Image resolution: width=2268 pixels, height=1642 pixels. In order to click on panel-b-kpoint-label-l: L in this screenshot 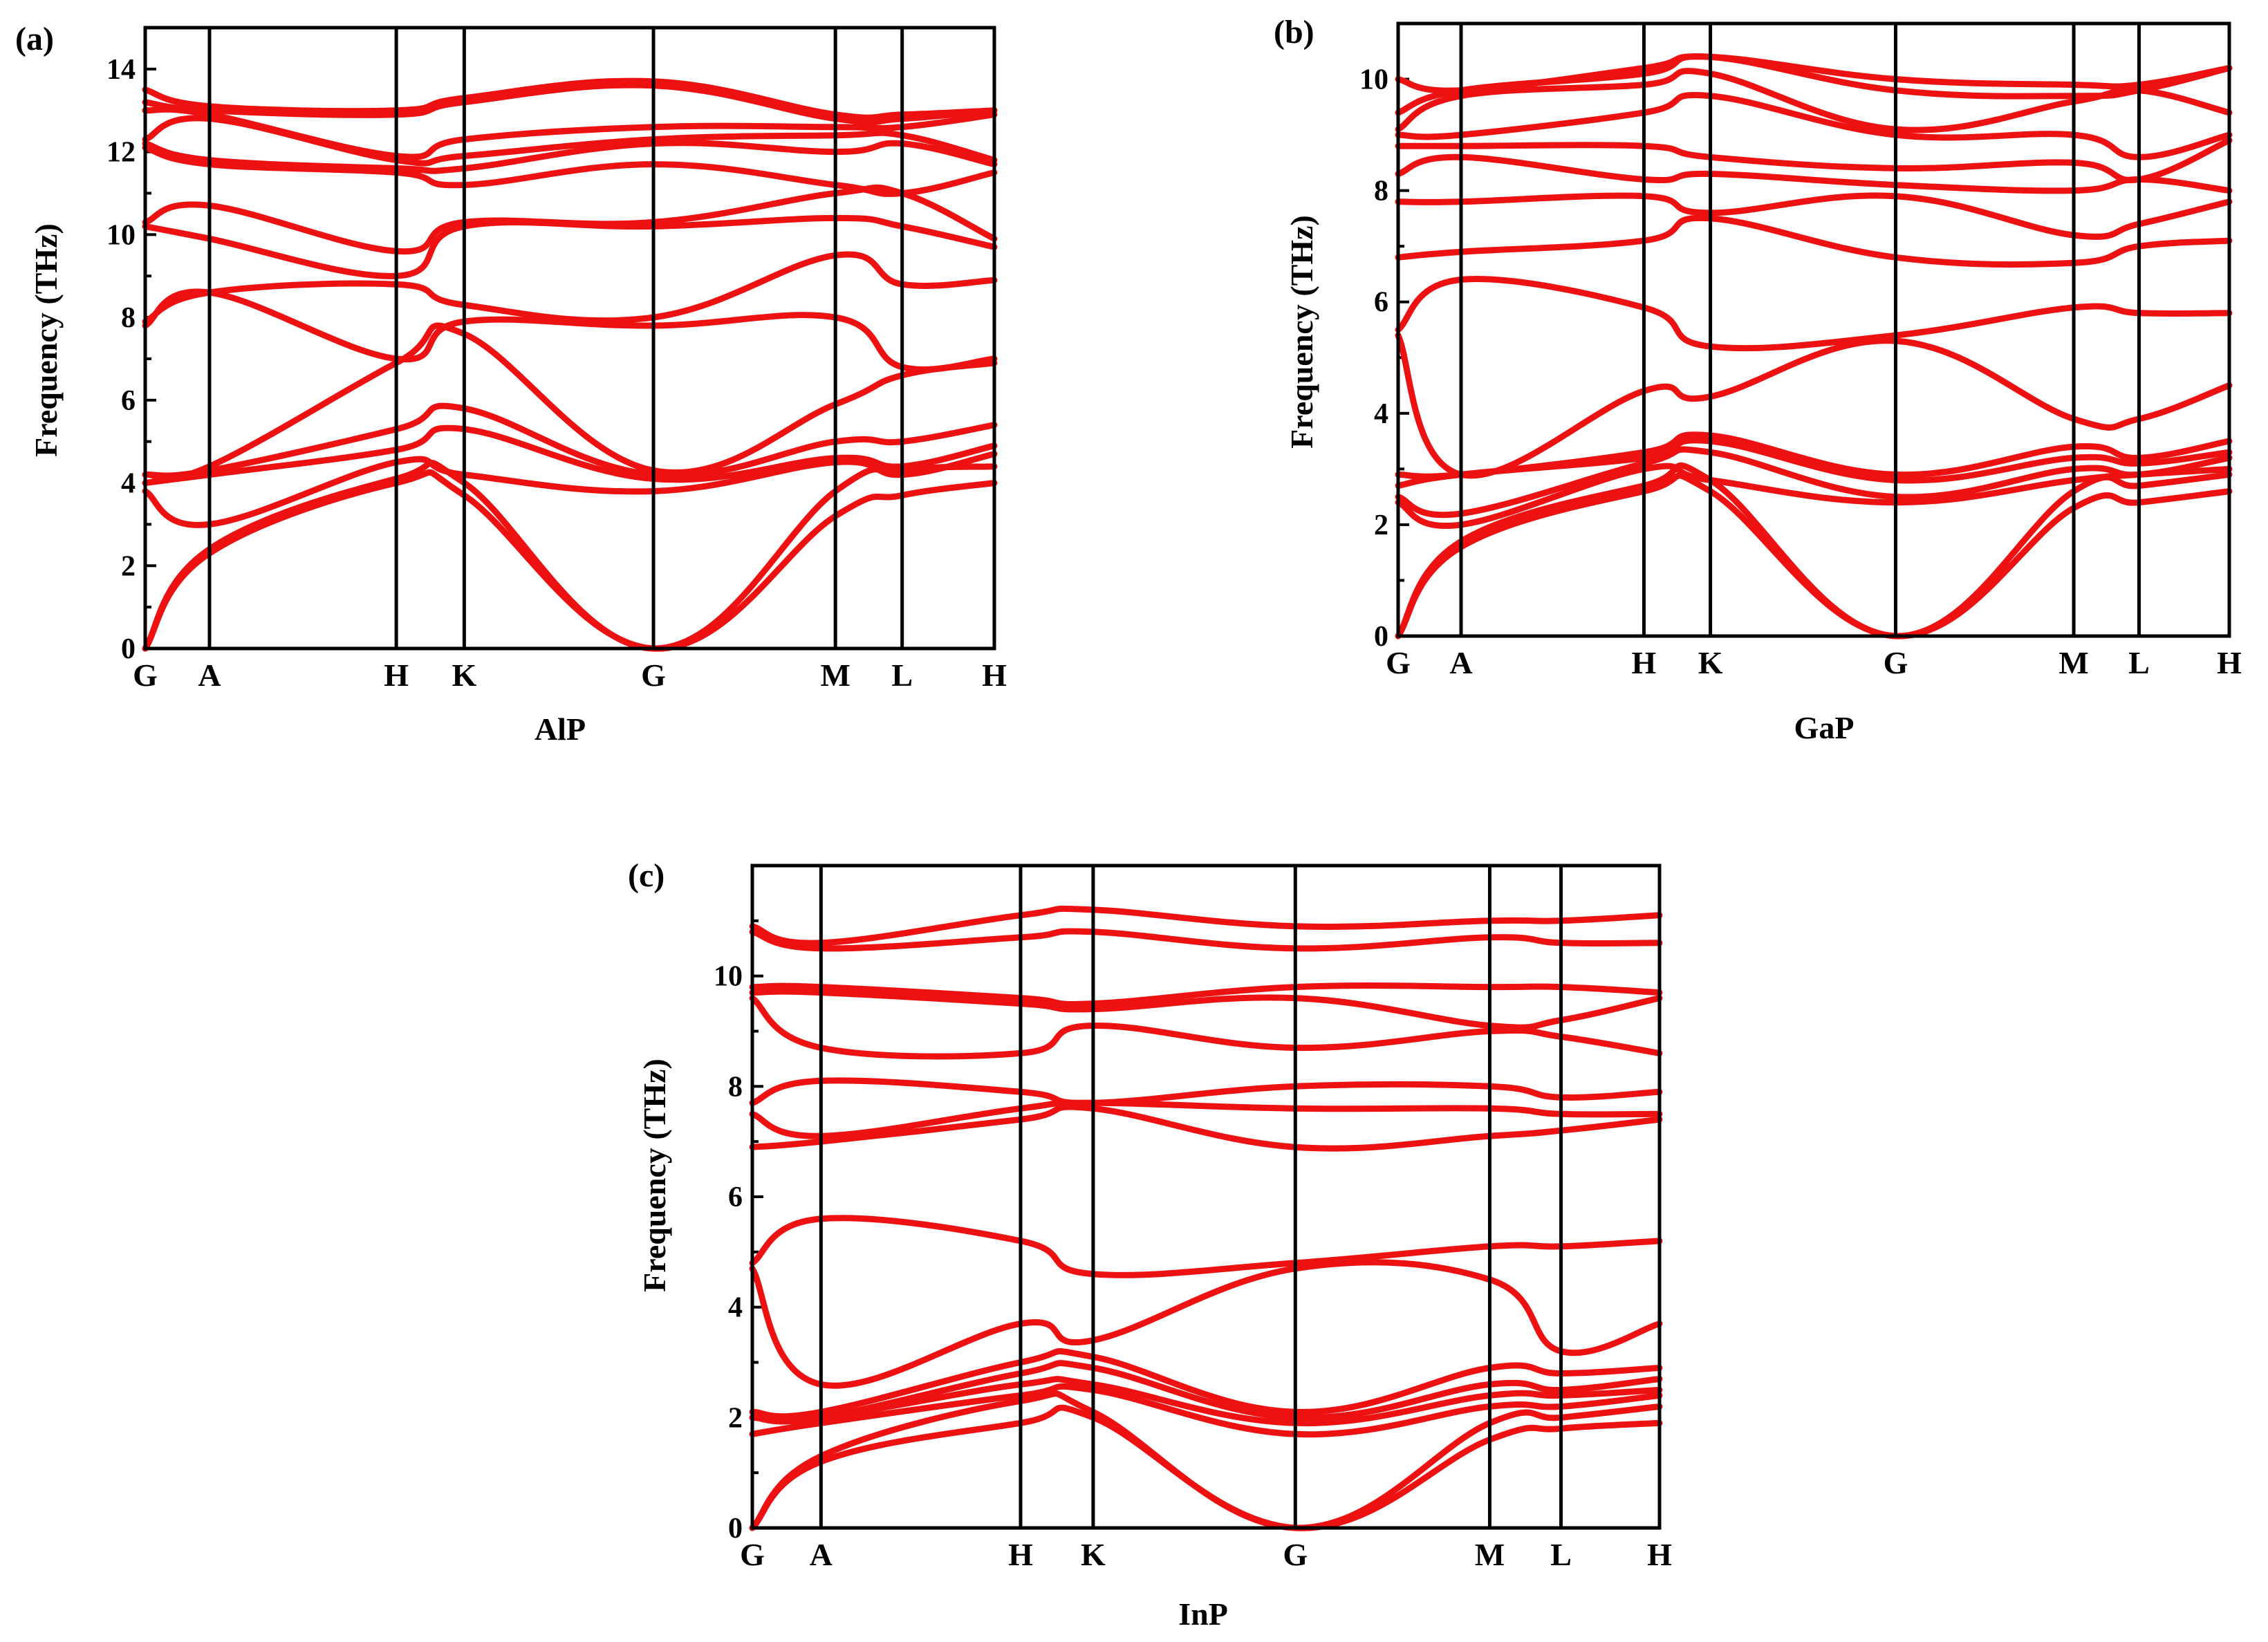, I will do `click(2139, 662)`.